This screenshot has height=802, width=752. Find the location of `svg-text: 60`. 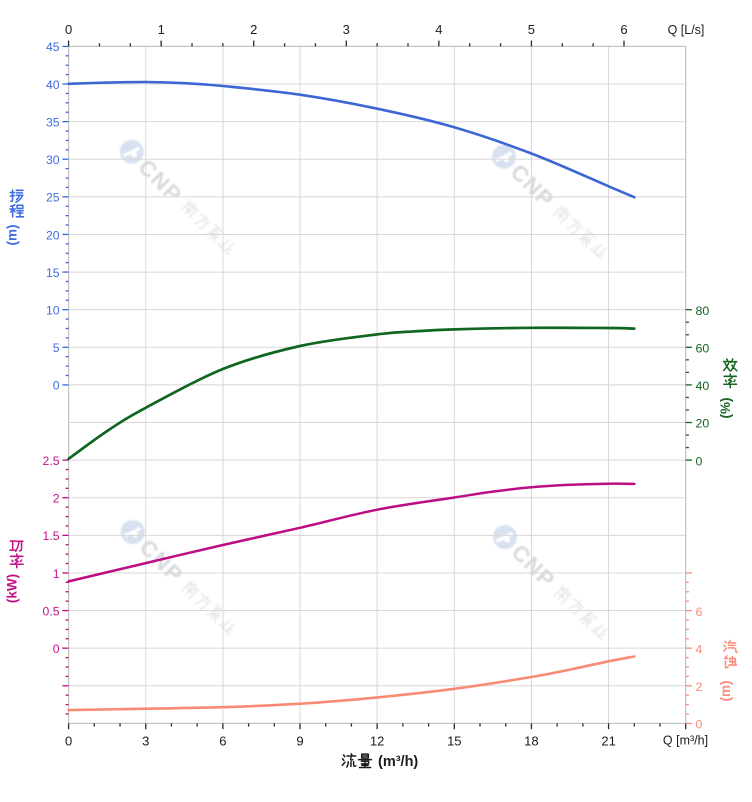

svg-text: 60 is located at coordinates (703, 349).